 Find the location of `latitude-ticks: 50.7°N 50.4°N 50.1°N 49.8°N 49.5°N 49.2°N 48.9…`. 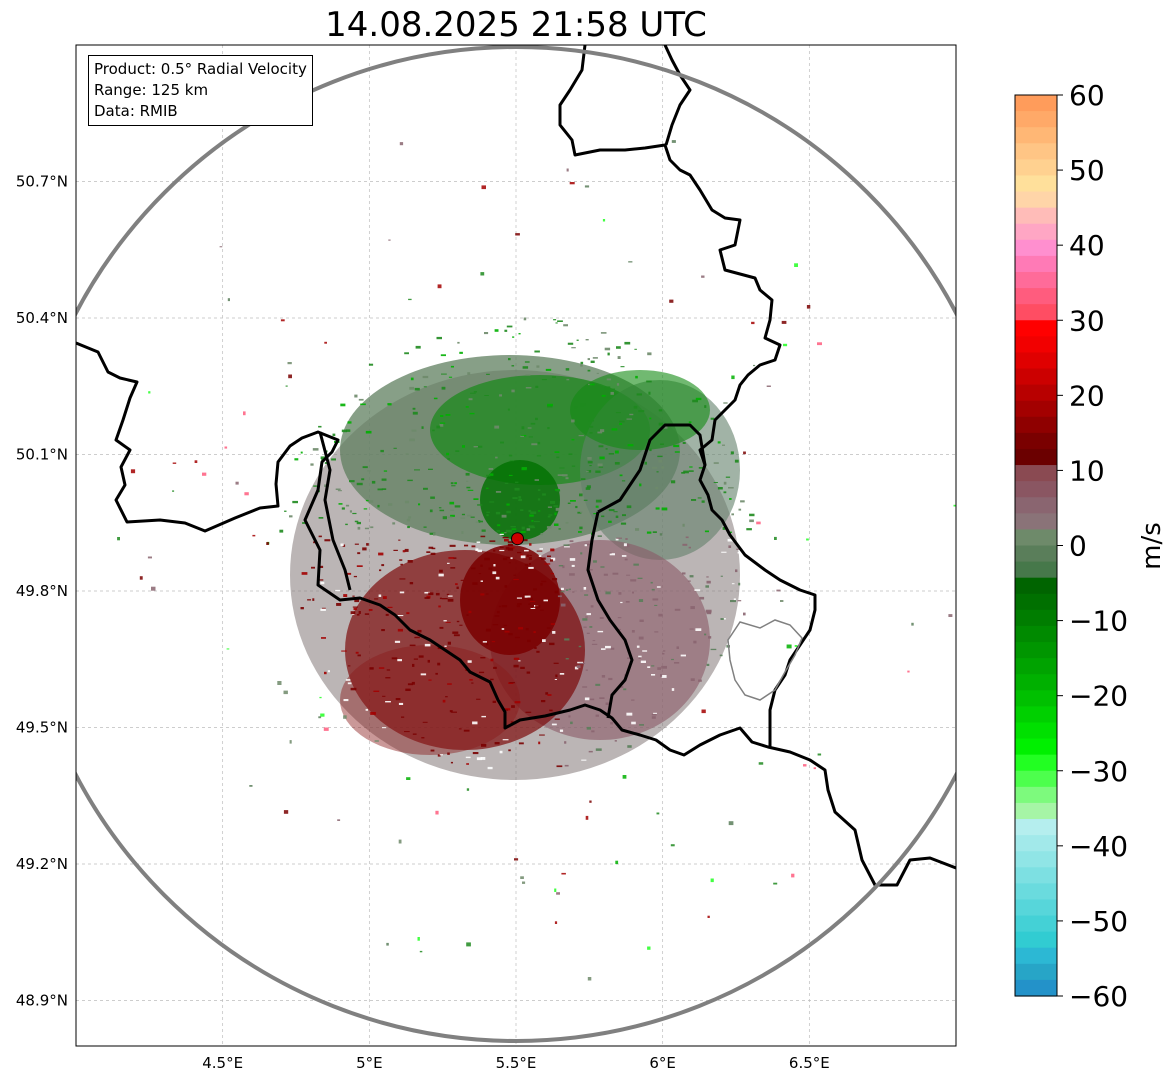

latitude-ticks: 50.7°N 50.4°N 50.1°N 49.8°N 49.5°N 49.2°N 48.9… is located at coordinates (42, 591).